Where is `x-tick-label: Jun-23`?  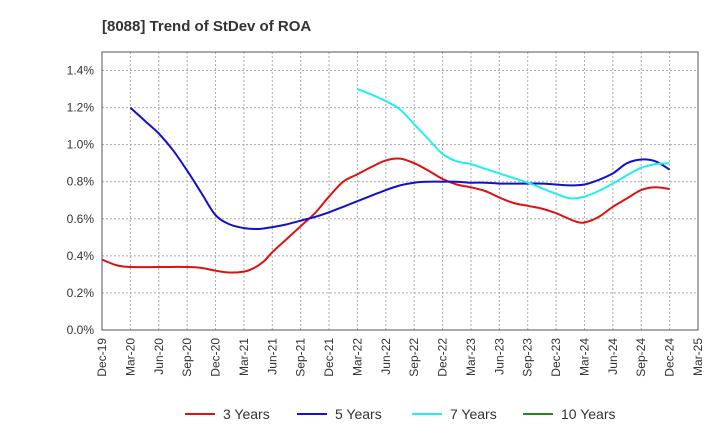 x-tick-label: Jun-23 is located at coordinates (499, 356).